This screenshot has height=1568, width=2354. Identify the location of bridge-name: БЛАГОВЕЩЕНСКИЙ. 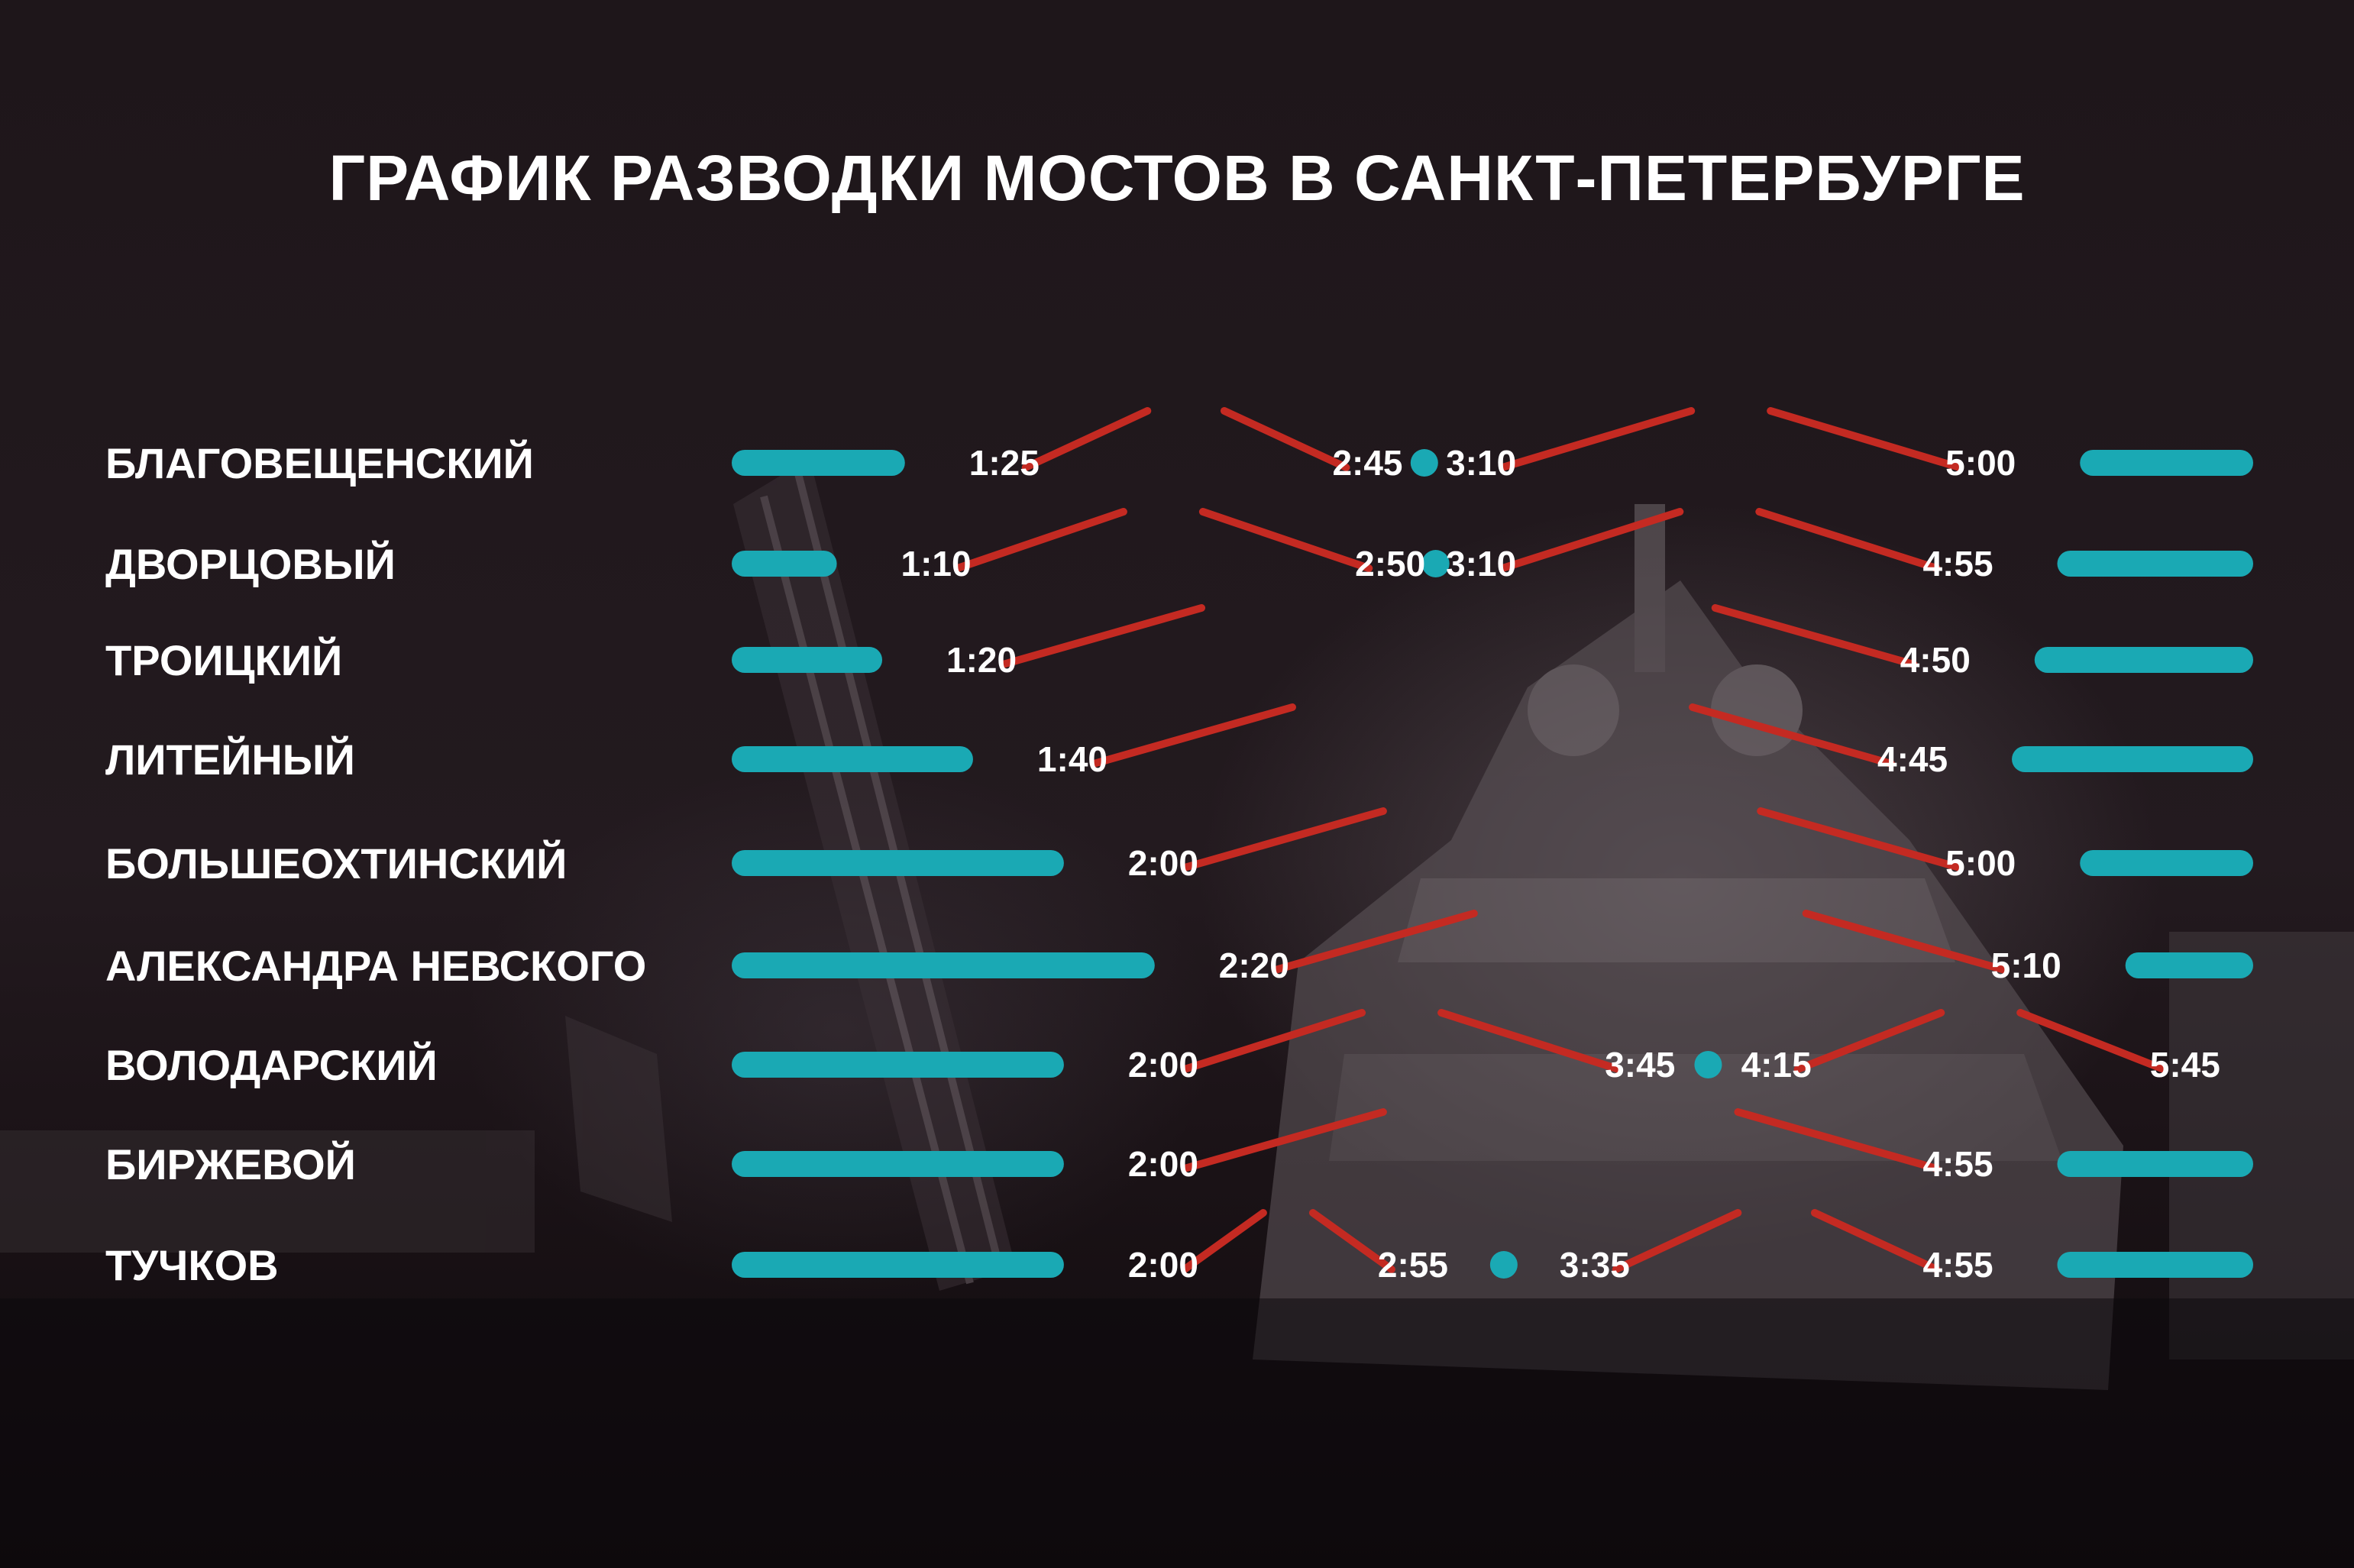
(319, 463).